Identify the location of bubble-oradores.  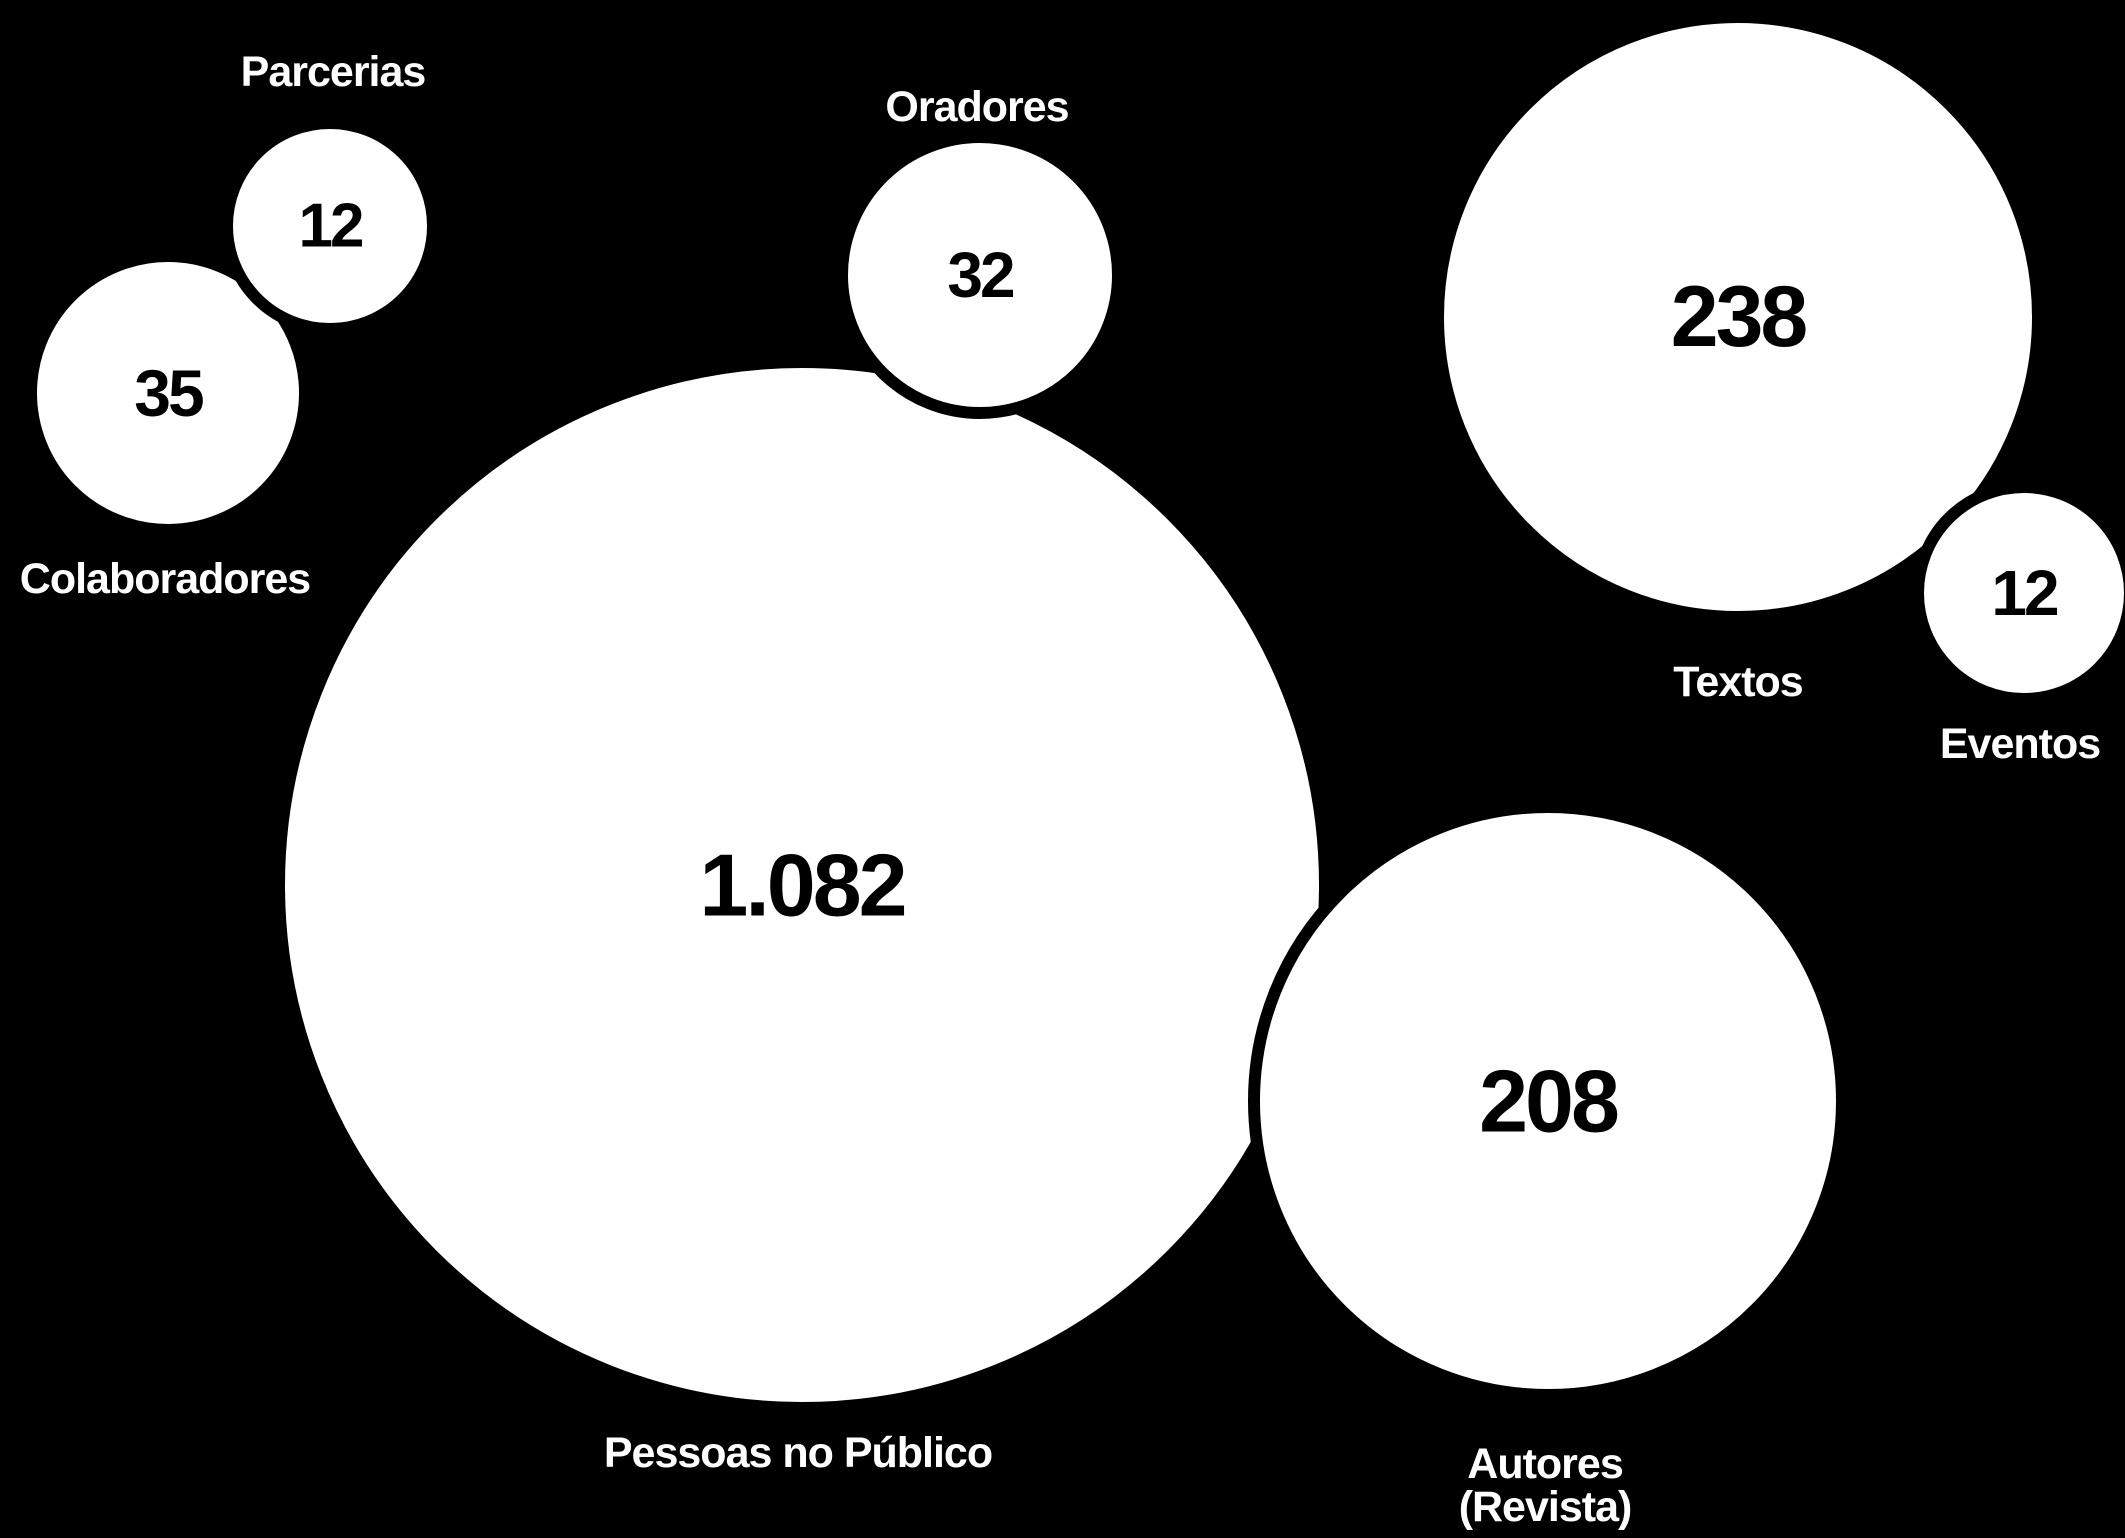
(980, 275).